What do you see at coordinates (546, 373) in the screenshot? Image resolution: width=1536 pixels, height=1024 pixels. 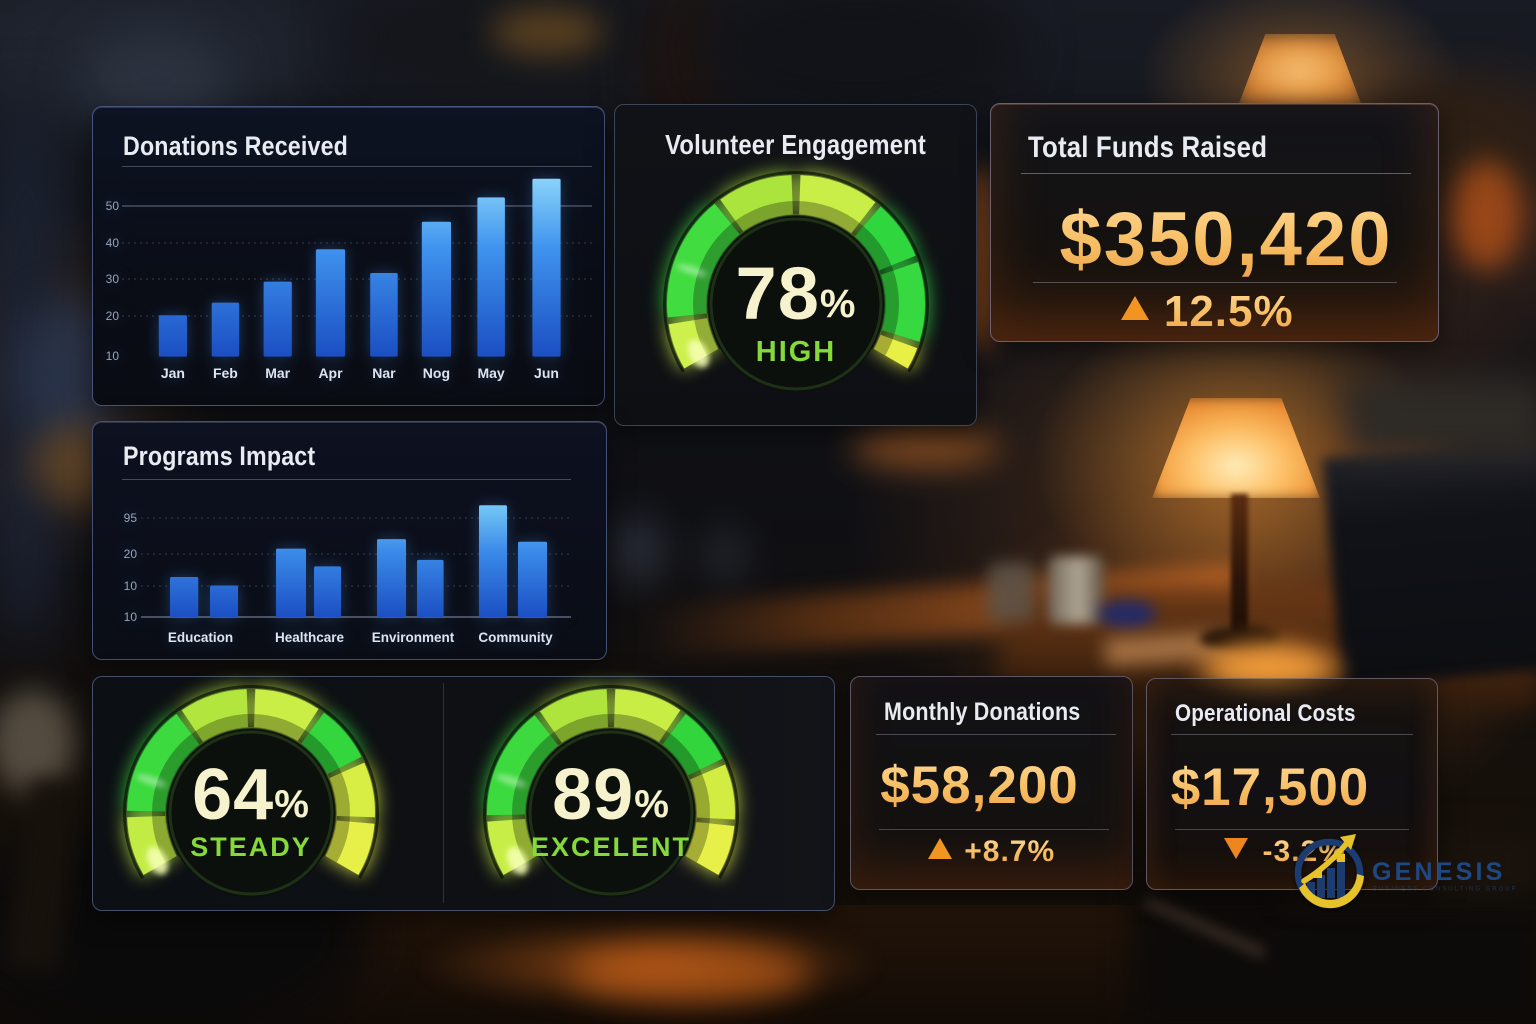 I see `svg-text: Jun` at bounding box center [546, 373].